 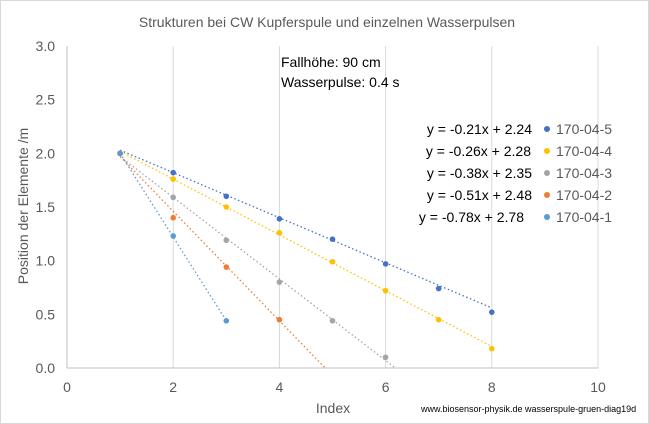 I want to click on equation-170-04-3: y = -0.38x + 2.35, so click(x=479, y=173).